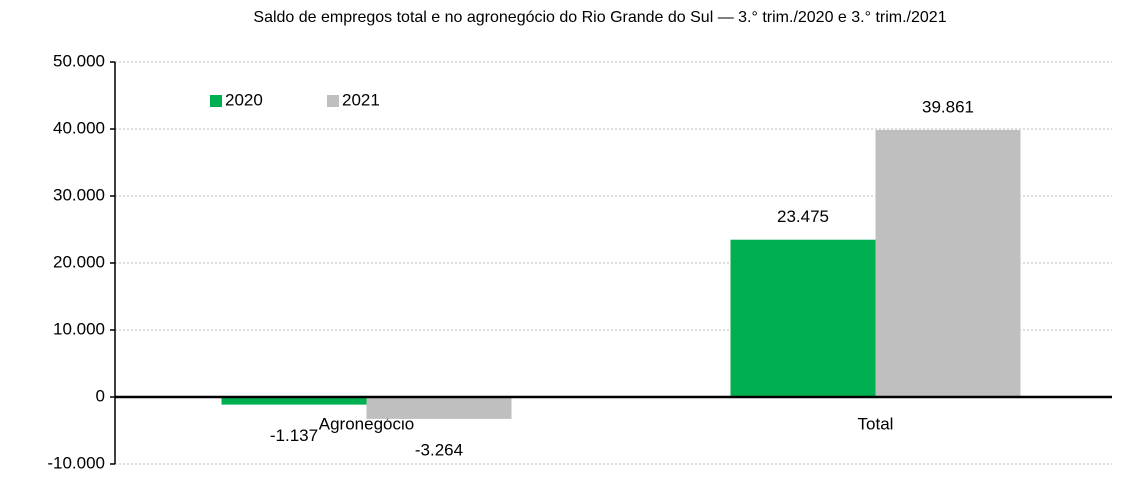  I want to click on legend-label: 2020, so click(244, 99).